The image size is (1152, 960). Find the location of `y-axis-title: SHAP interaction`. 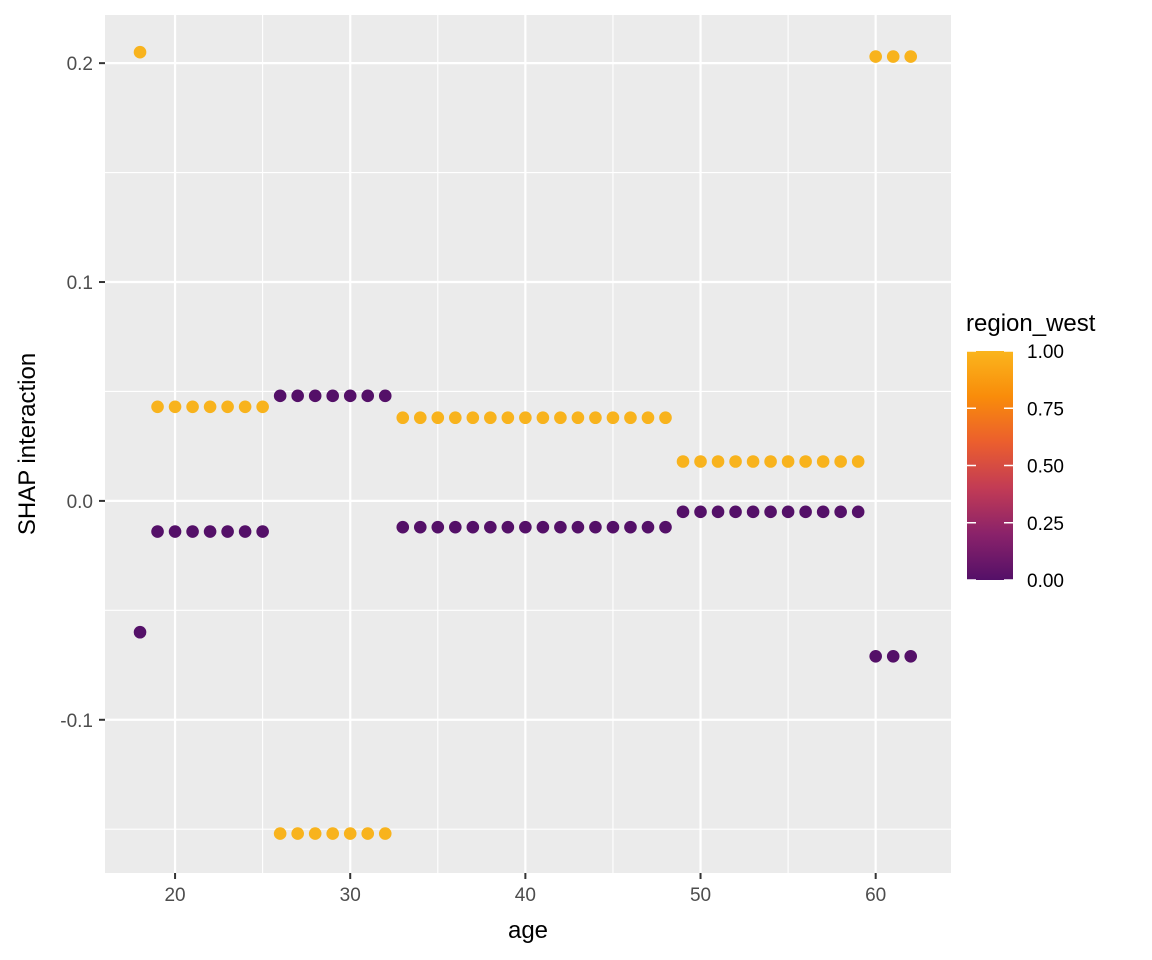

y-axis-title: SHAP interaction is located at coordinates (27, 444).